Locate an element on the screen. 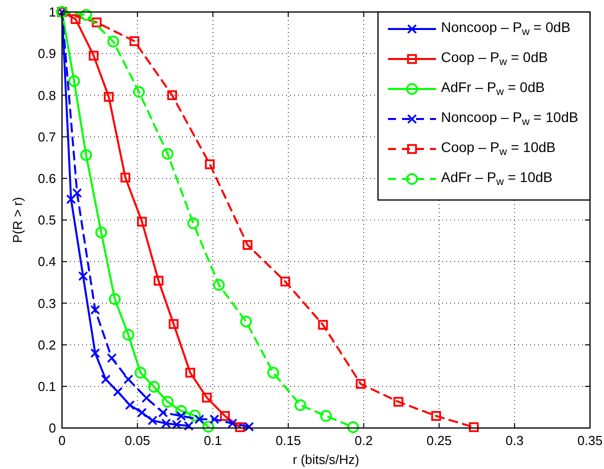  y-tick-label: 1 is located at coordinates (52, 12).